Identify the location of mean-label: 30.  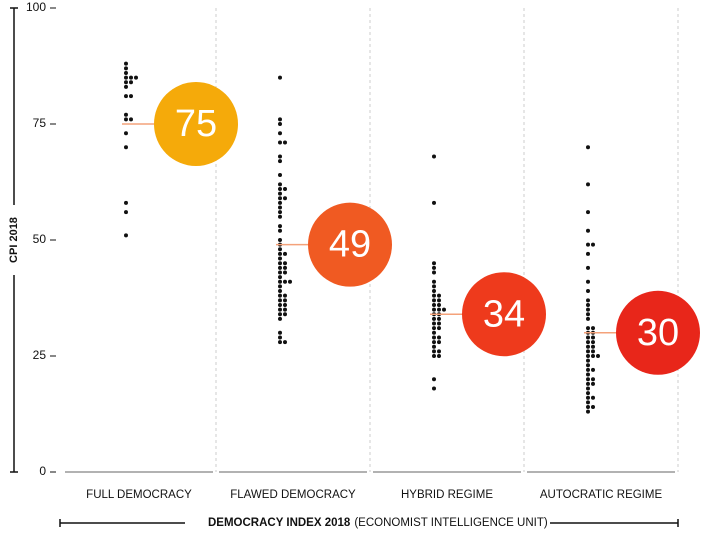
(658, 333).